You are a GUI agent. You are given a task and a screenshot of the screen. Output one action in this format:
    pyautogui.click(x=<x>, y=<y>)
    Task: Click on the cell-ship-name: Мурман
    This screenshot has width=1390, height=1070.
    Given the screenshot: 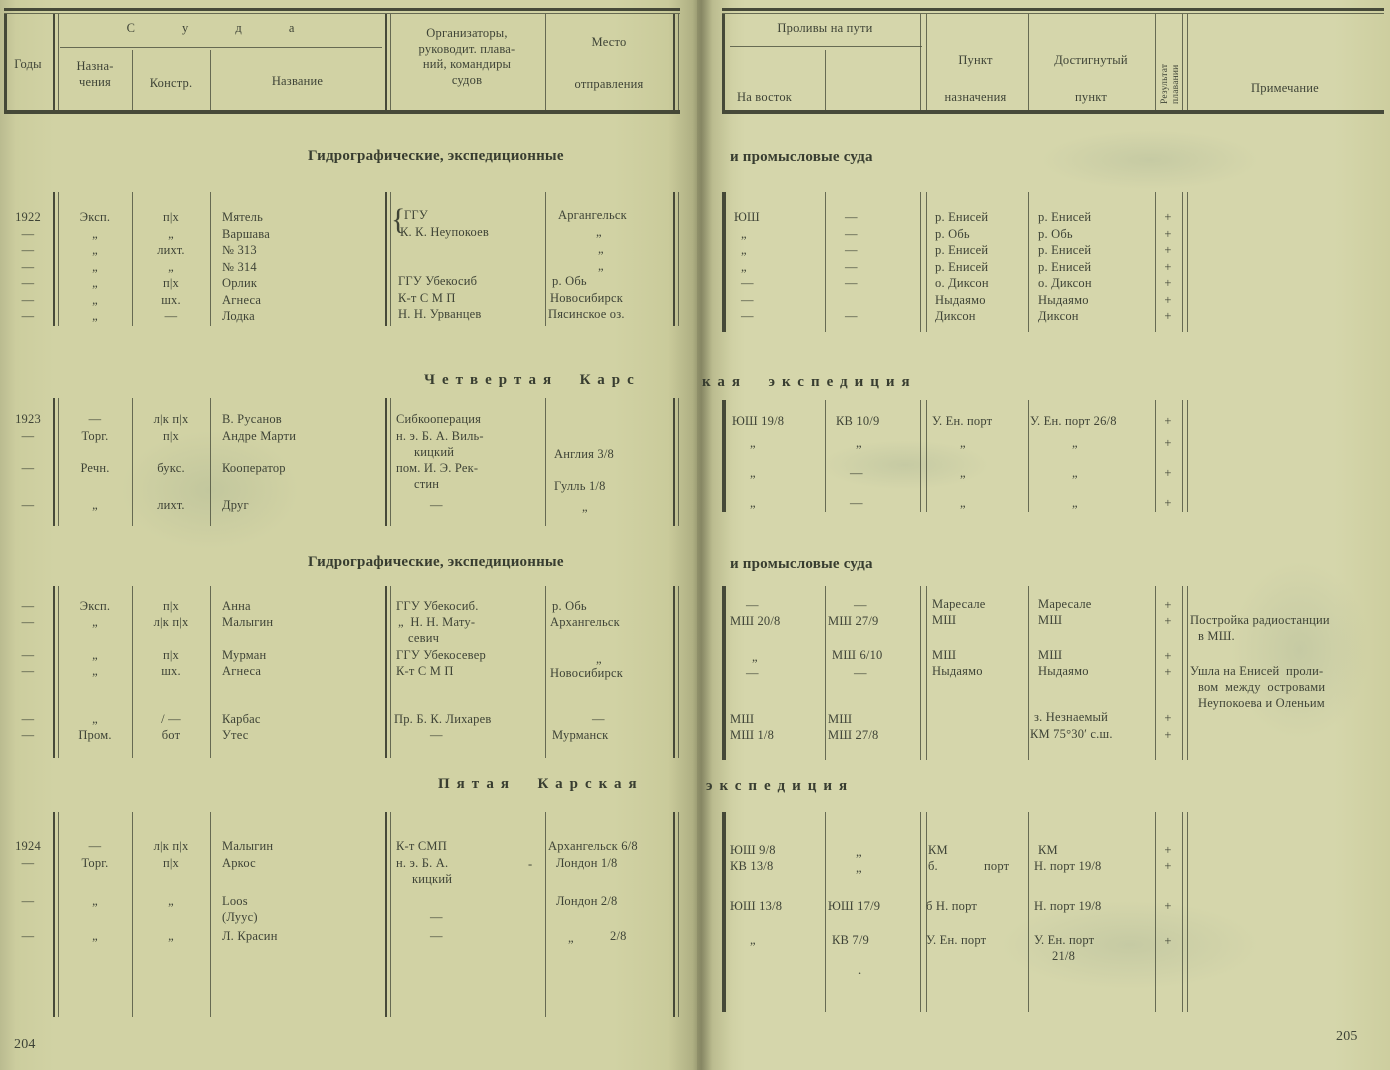 What is the action you would take?
    pyautogui.click(x=244, y=655)
    